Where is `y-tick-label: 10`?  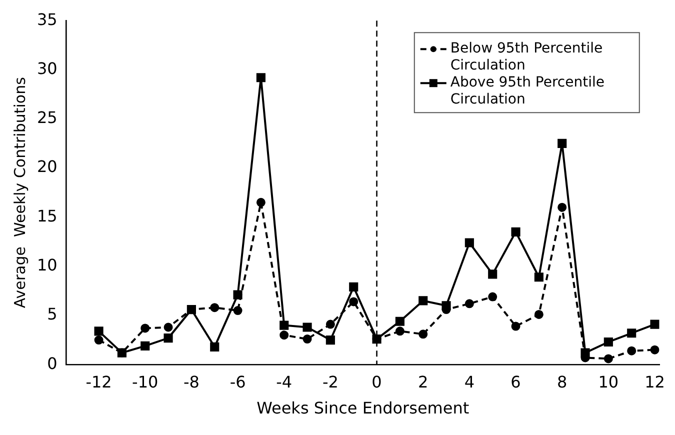 y-tick-label: 10 is located at coordinates (47, 264).